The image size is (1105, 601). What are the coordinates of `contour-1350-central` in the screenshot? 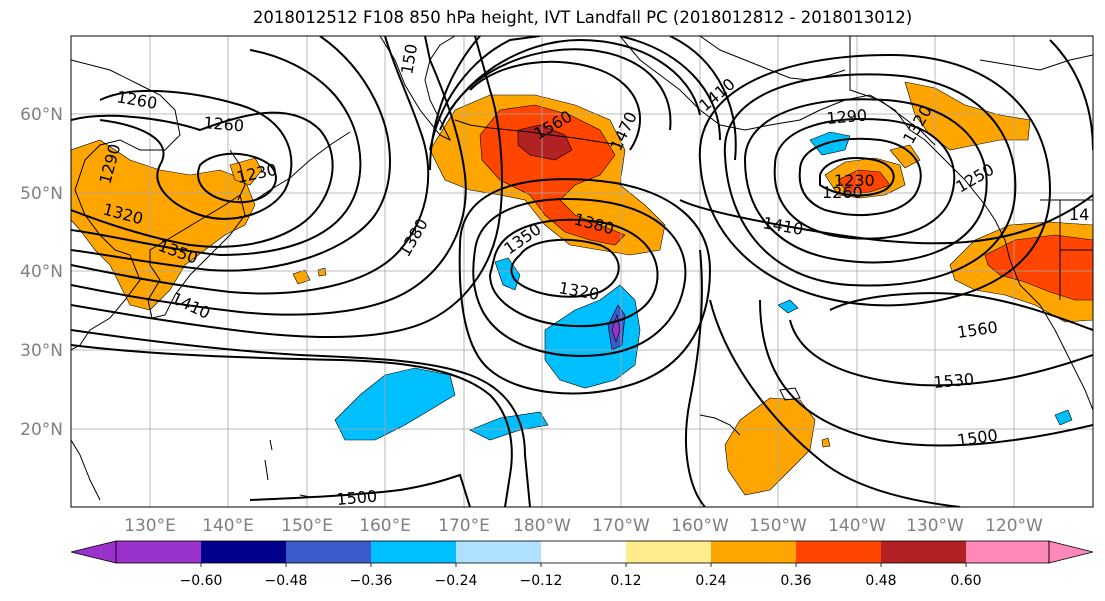 It's located at (573, 273).